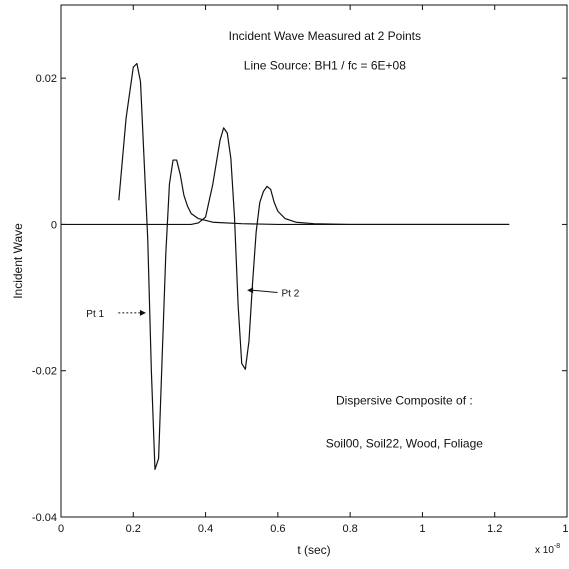  Describe the element at coordinates (95, 314) in the screenshot. I see `series-label: Pt 1` at that location.